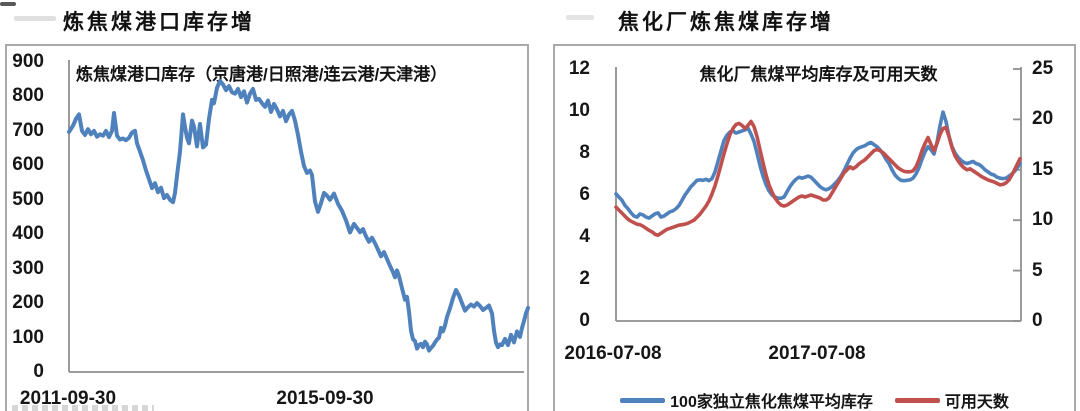  I want to click on scan-artifact-mark, so click(8, 4).